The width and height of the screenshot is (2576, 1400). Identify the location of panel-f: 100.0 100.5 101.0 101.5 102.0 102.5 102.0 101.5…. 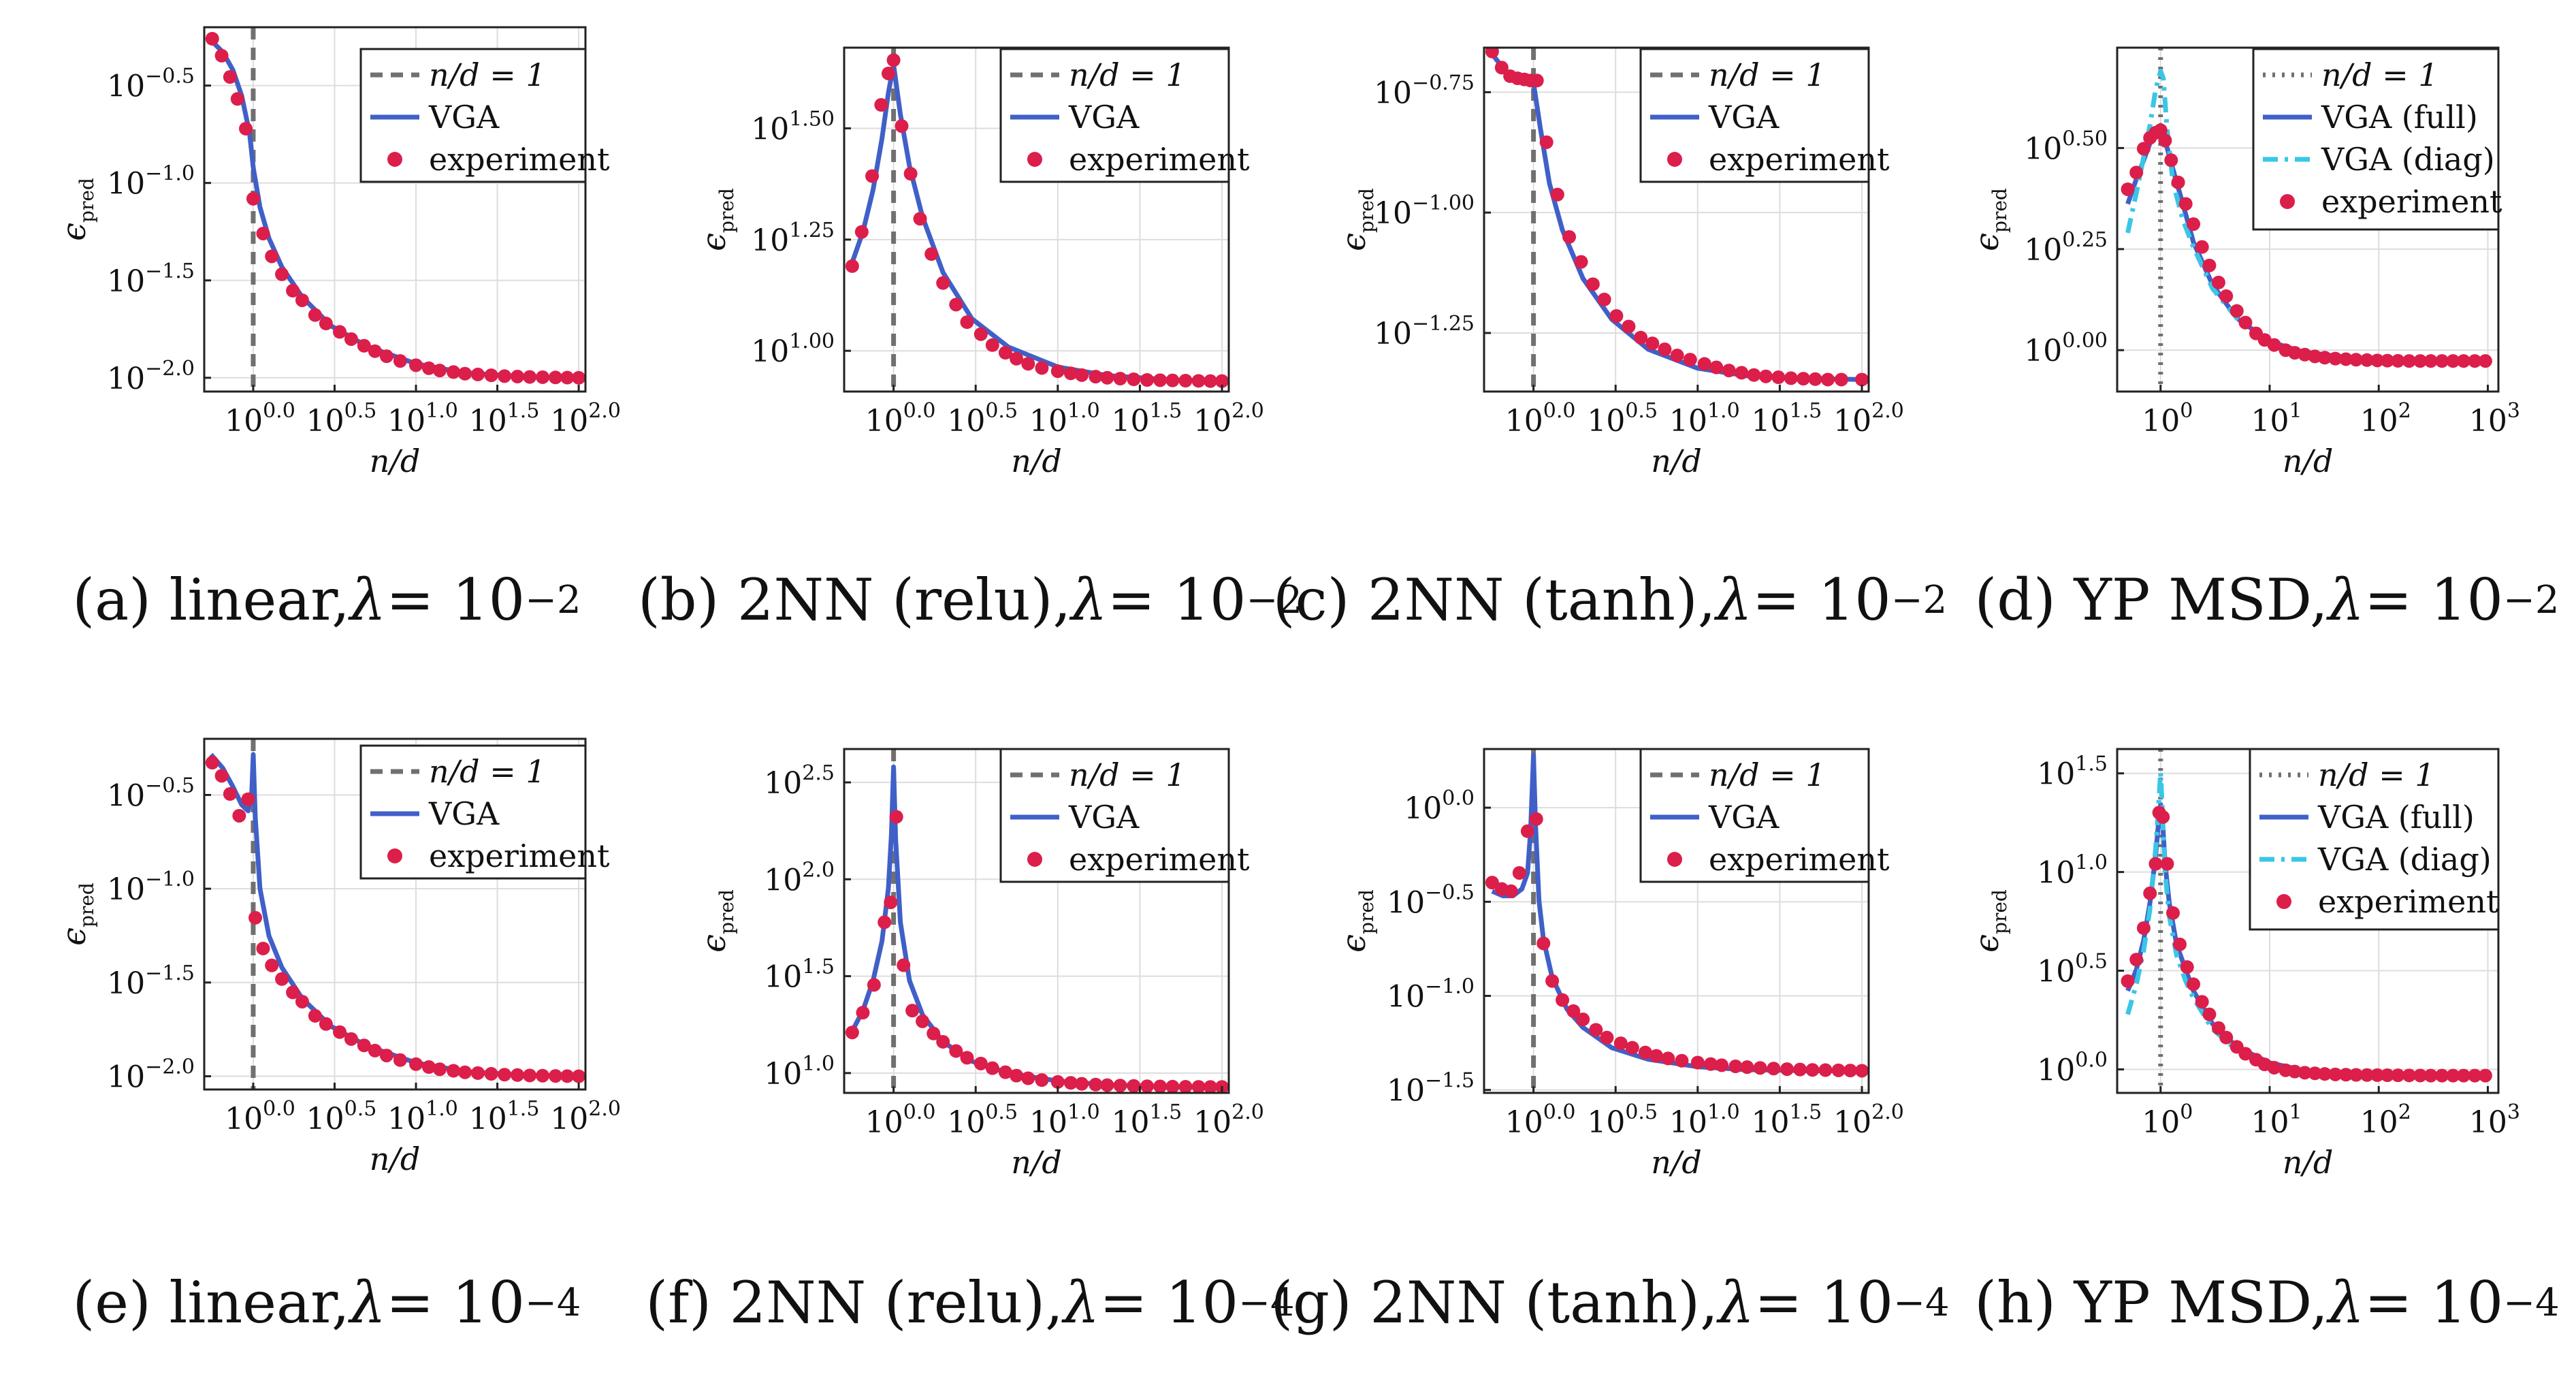
(980, 964).